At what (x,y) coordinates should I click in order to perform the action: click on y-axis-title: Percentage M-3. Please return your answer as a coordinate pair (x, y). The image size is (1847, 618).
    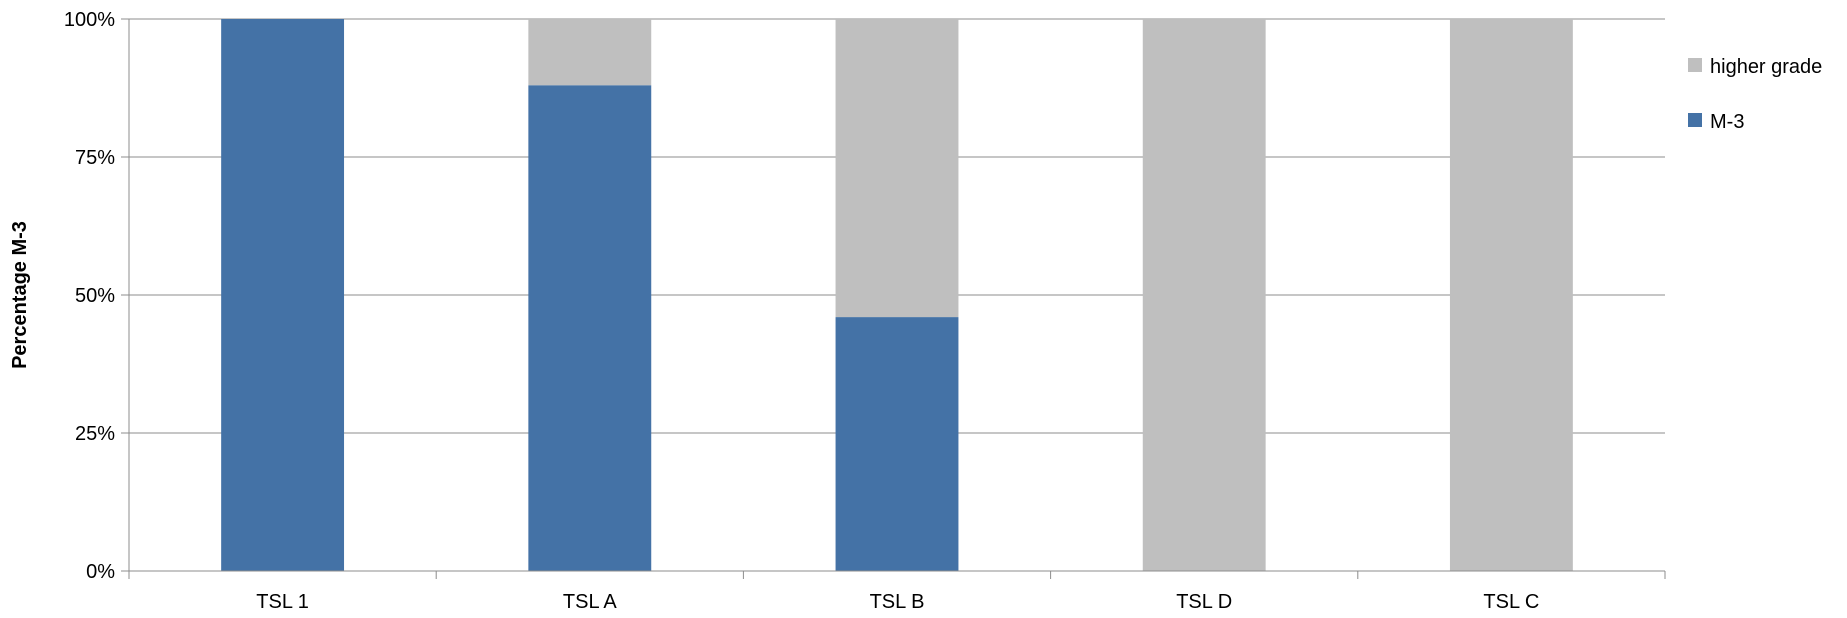
    Looking at the image, I should click on (20, 295).